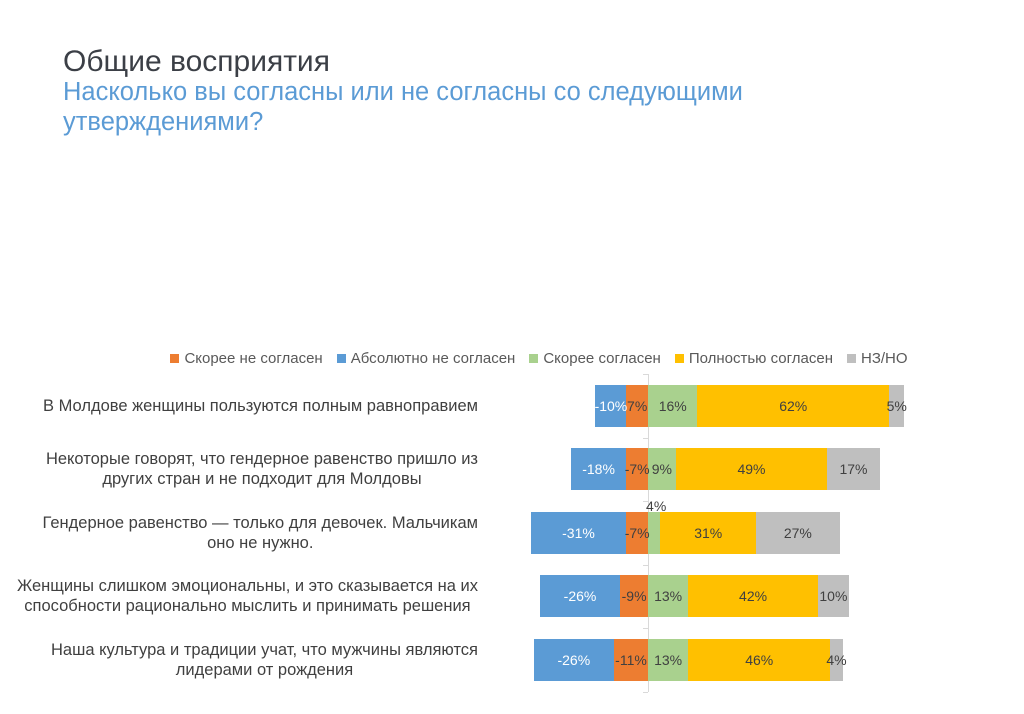  What do you see at coordinates (884, 358) in the screenshot?
I see `legend-label: НЗ/НО` at bounding box center [884, 358].